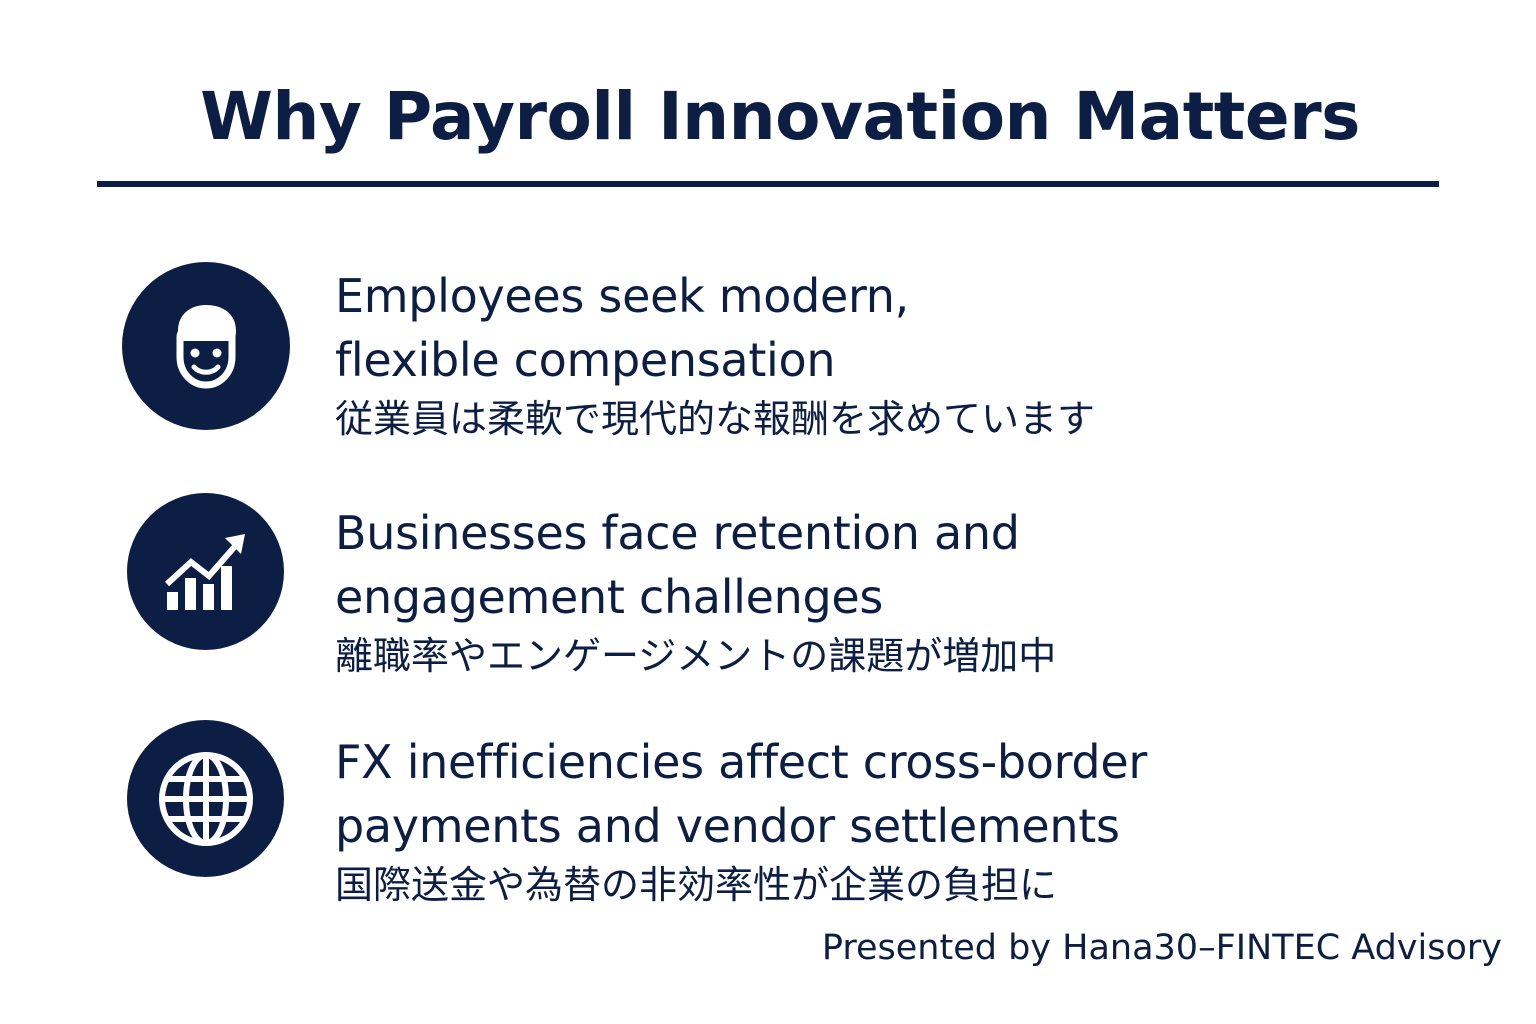 The width and height of the screenshot is (1536, 1024). Describe the element at coordinates (715, 419) in the screenshot. I see `item-text-ja: 従業員は柔軟で現代的な報酬を求めています` at that location.